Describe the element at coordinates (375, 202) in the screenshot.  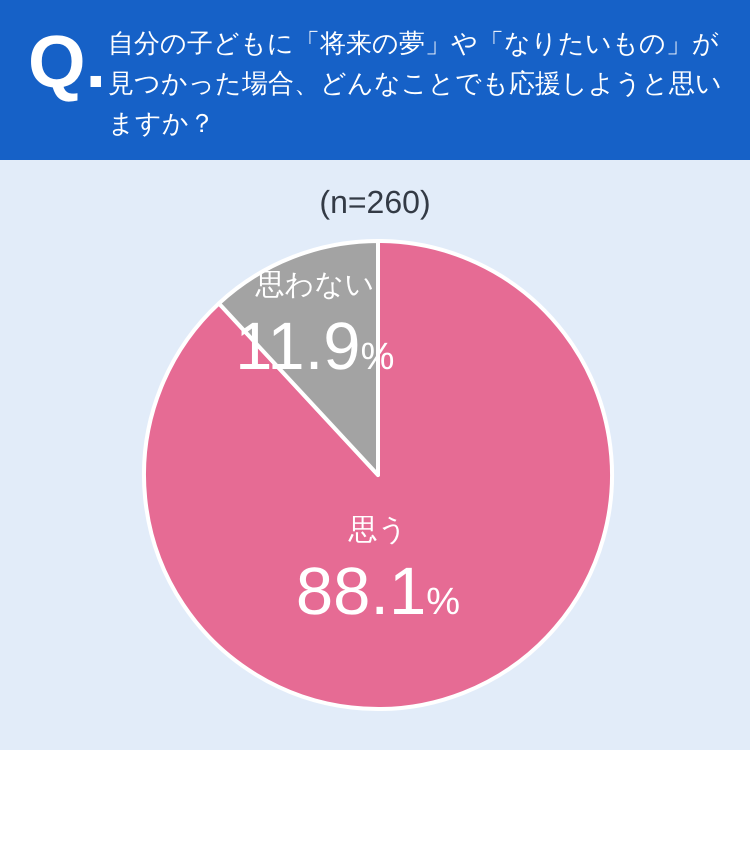
I see `subtitle: (n=260)` at that location.